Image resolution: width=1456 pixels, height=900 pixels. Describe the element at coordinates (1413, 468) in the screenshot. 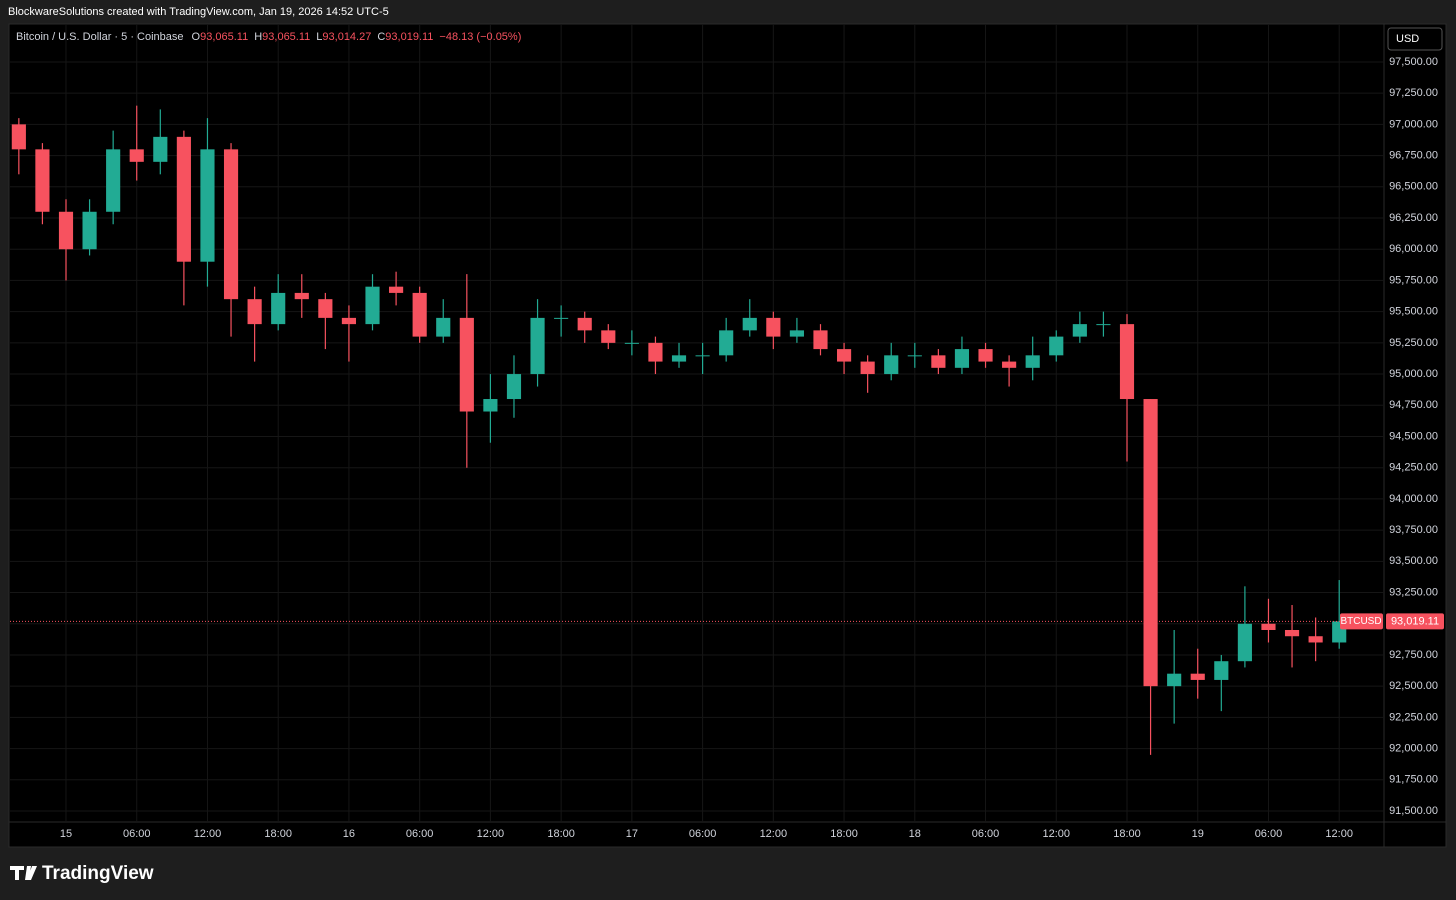

I see `y-tick-label: 94,250.00` at that location.